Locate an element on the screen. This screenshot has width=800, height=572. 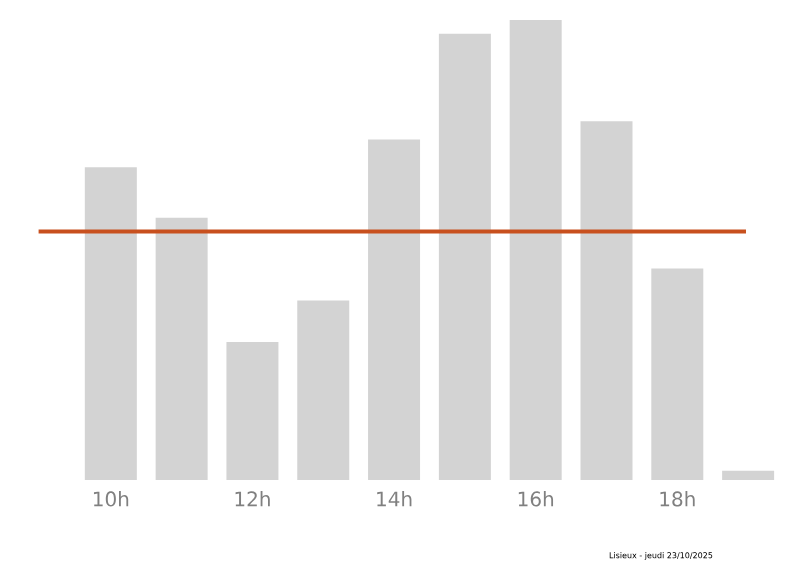
x-tick-label: 10h is located at coordinates (111, 499).